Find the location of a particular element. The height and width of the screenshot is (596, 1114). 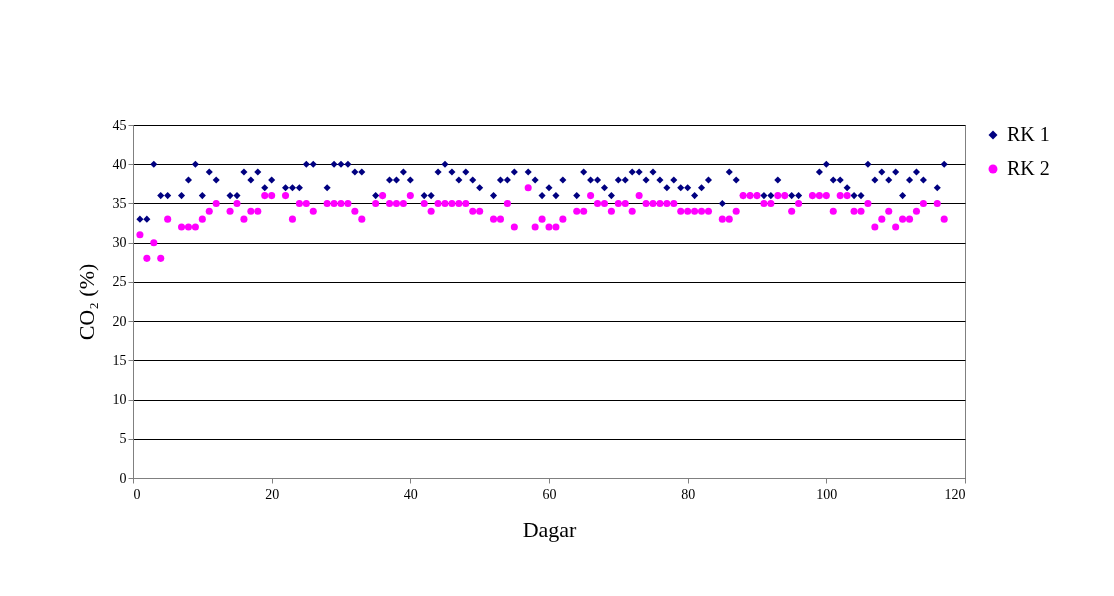

x-tick-label: 20 is located at coordinates (272, 494).